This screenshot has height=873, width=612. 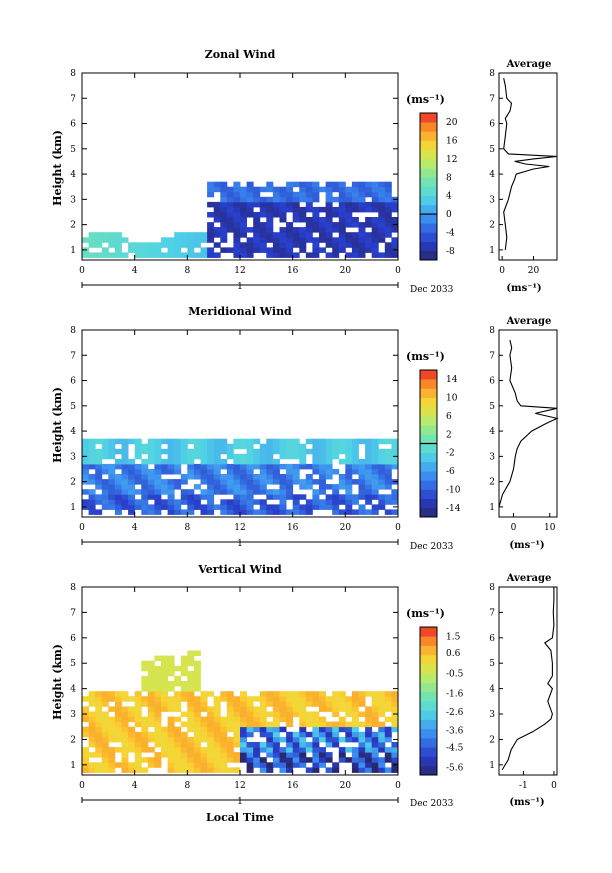 What do you see at coordinates (492, 99) in the screenshot?
I see `average-y-tick-label: 7` at bounding box center [492, 99].